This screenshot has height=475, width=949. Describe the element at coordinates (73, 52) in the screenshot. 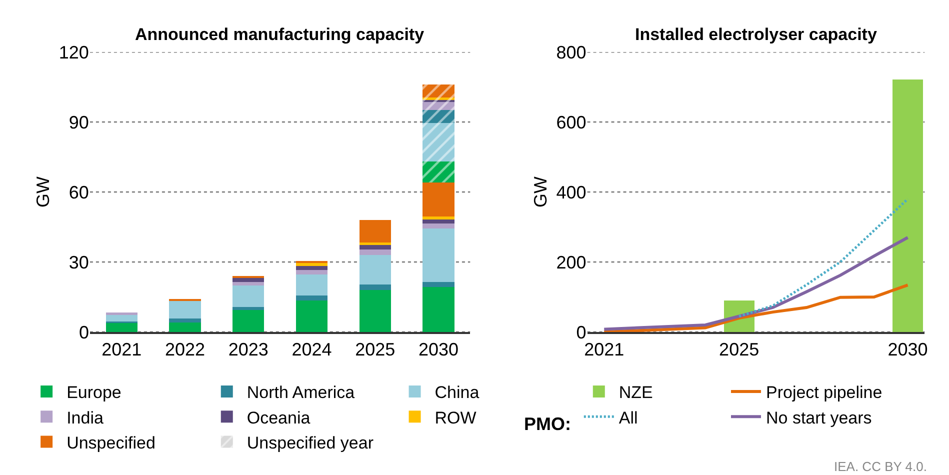

I see `y-tick-label: 120` at that location.